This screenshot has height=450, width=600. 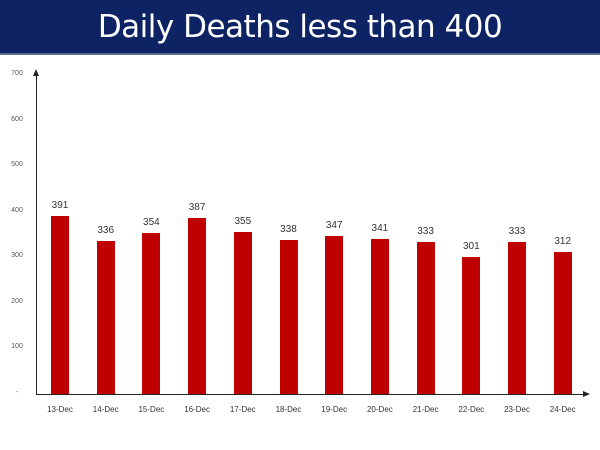 What do you see at coordinates (17, 392) in the screenshot?
I see `y-tick-label: -` at bounding box center [17, 392].